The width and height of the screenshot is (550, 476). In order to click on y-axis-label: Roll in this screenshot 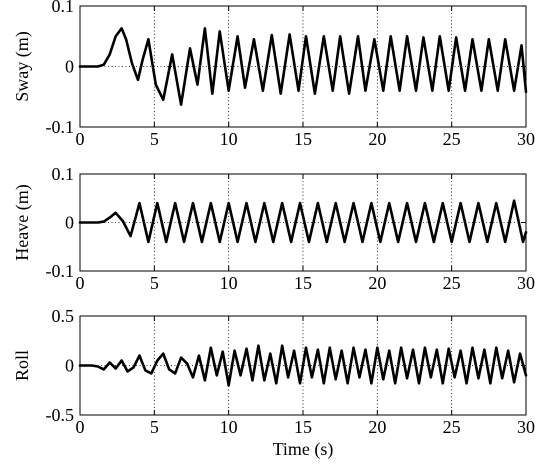, I will do `click(22, 365)`.